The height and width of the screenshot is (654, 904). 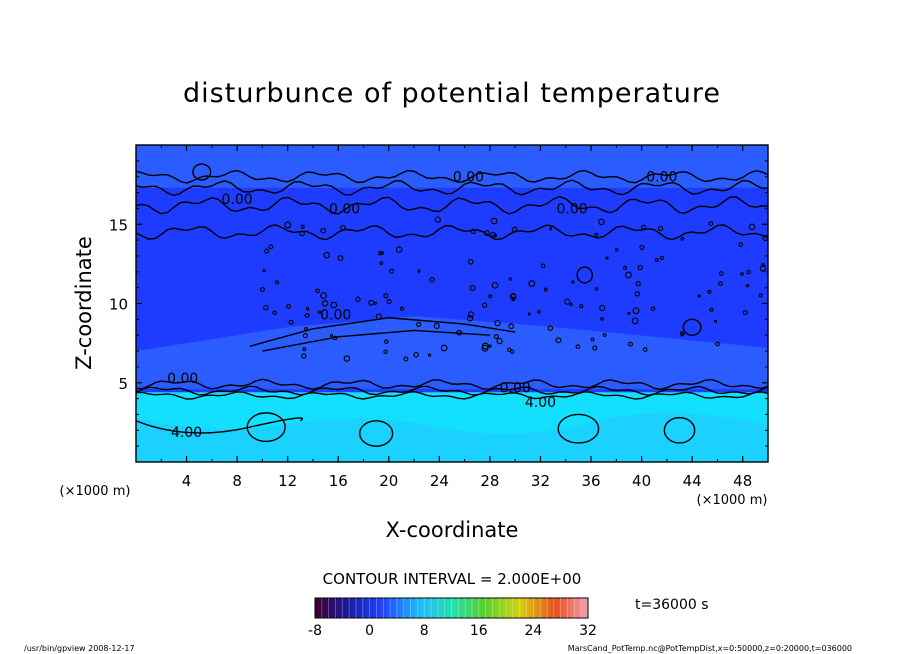 What do you see at coordinates (540, 403) in the screenshot?
I see `contour-value-label: 4.00` at bounding box center [540, 403].